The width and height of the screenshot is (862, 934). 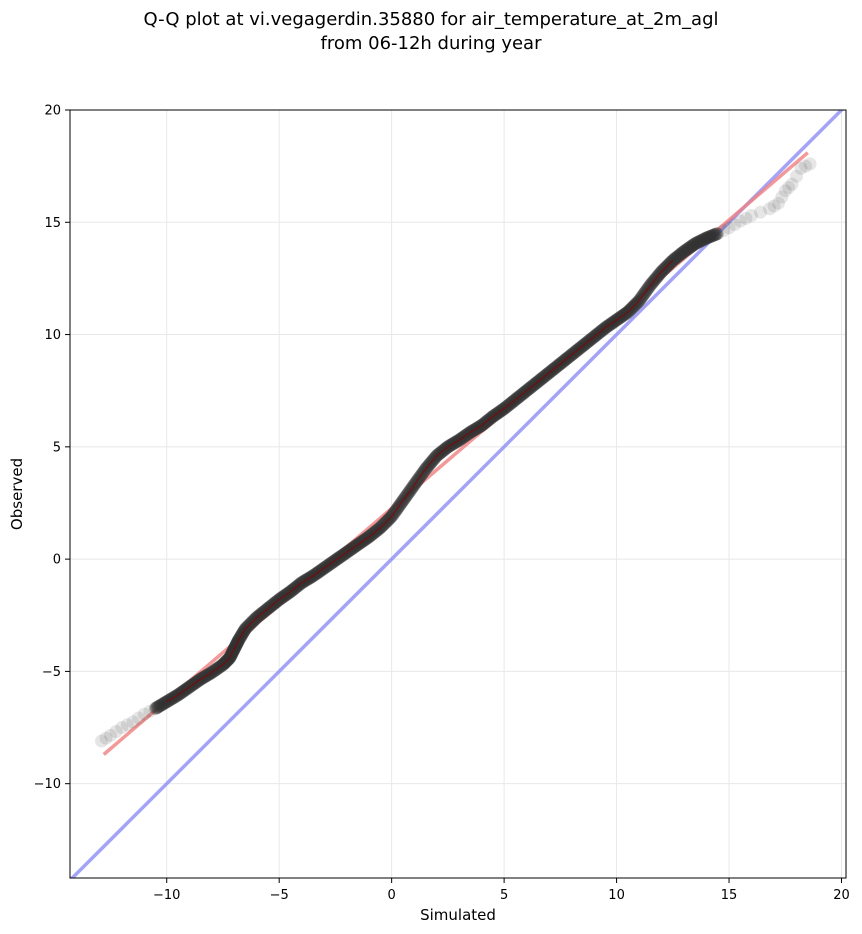 What do you see at coordinates (52, 111) in the screenshot?
I see `y-tick-label: 20` at bounding box center [52, 111].